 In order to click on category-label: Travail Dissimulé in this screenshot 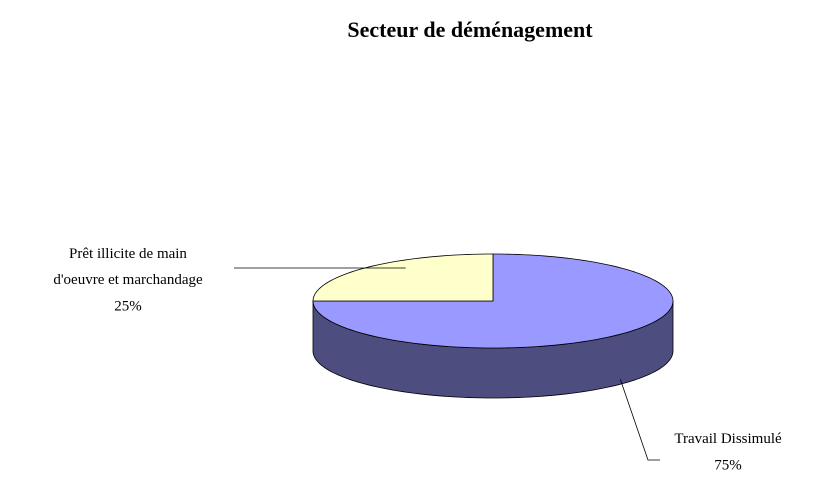, I will do `click(728, 439)`.